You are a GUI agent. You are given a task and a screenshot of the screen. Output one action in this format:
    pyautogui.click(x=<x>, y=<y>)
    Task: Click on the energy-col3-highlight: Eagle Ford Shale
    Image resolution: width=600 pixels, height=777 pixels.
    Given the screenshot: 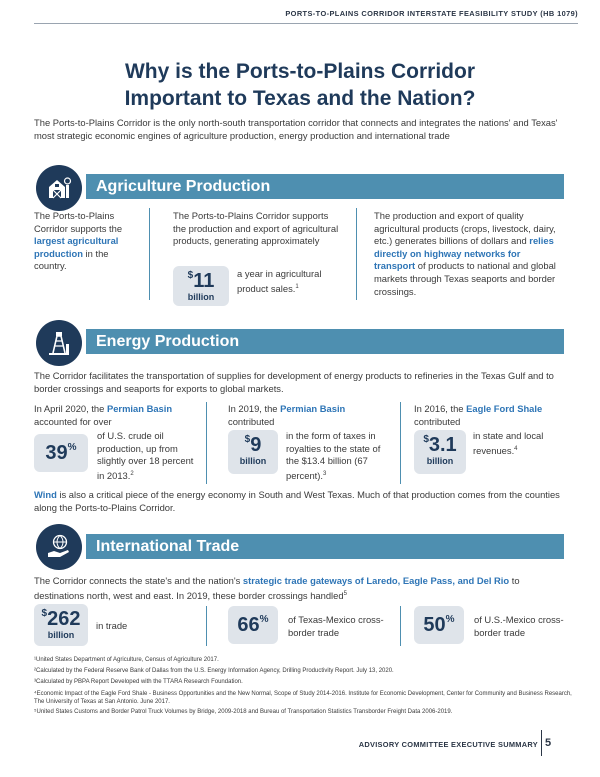 What is the action you would take?
    pyautogui.click(x=504, y=408)
    